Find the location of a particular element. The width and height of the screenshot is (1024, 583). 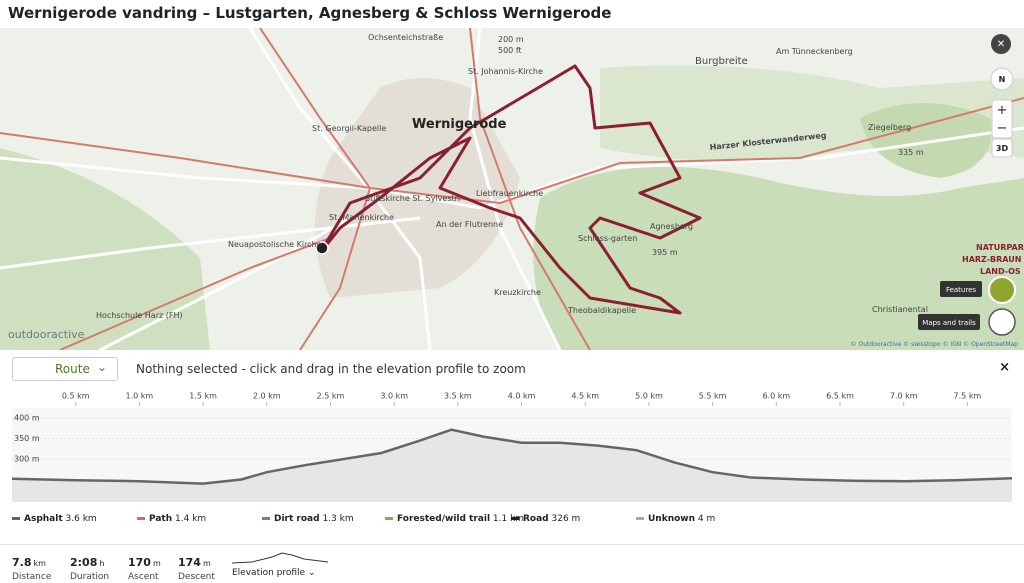

place-label: Christianental is located at coordinates (900, 309).